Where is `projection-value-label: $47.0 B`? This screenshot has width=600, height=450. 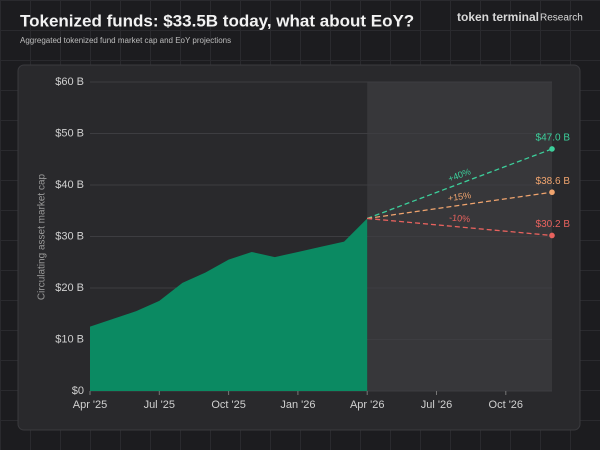
projection-value-label: $47.0 B is located at coordinates (553, 138).